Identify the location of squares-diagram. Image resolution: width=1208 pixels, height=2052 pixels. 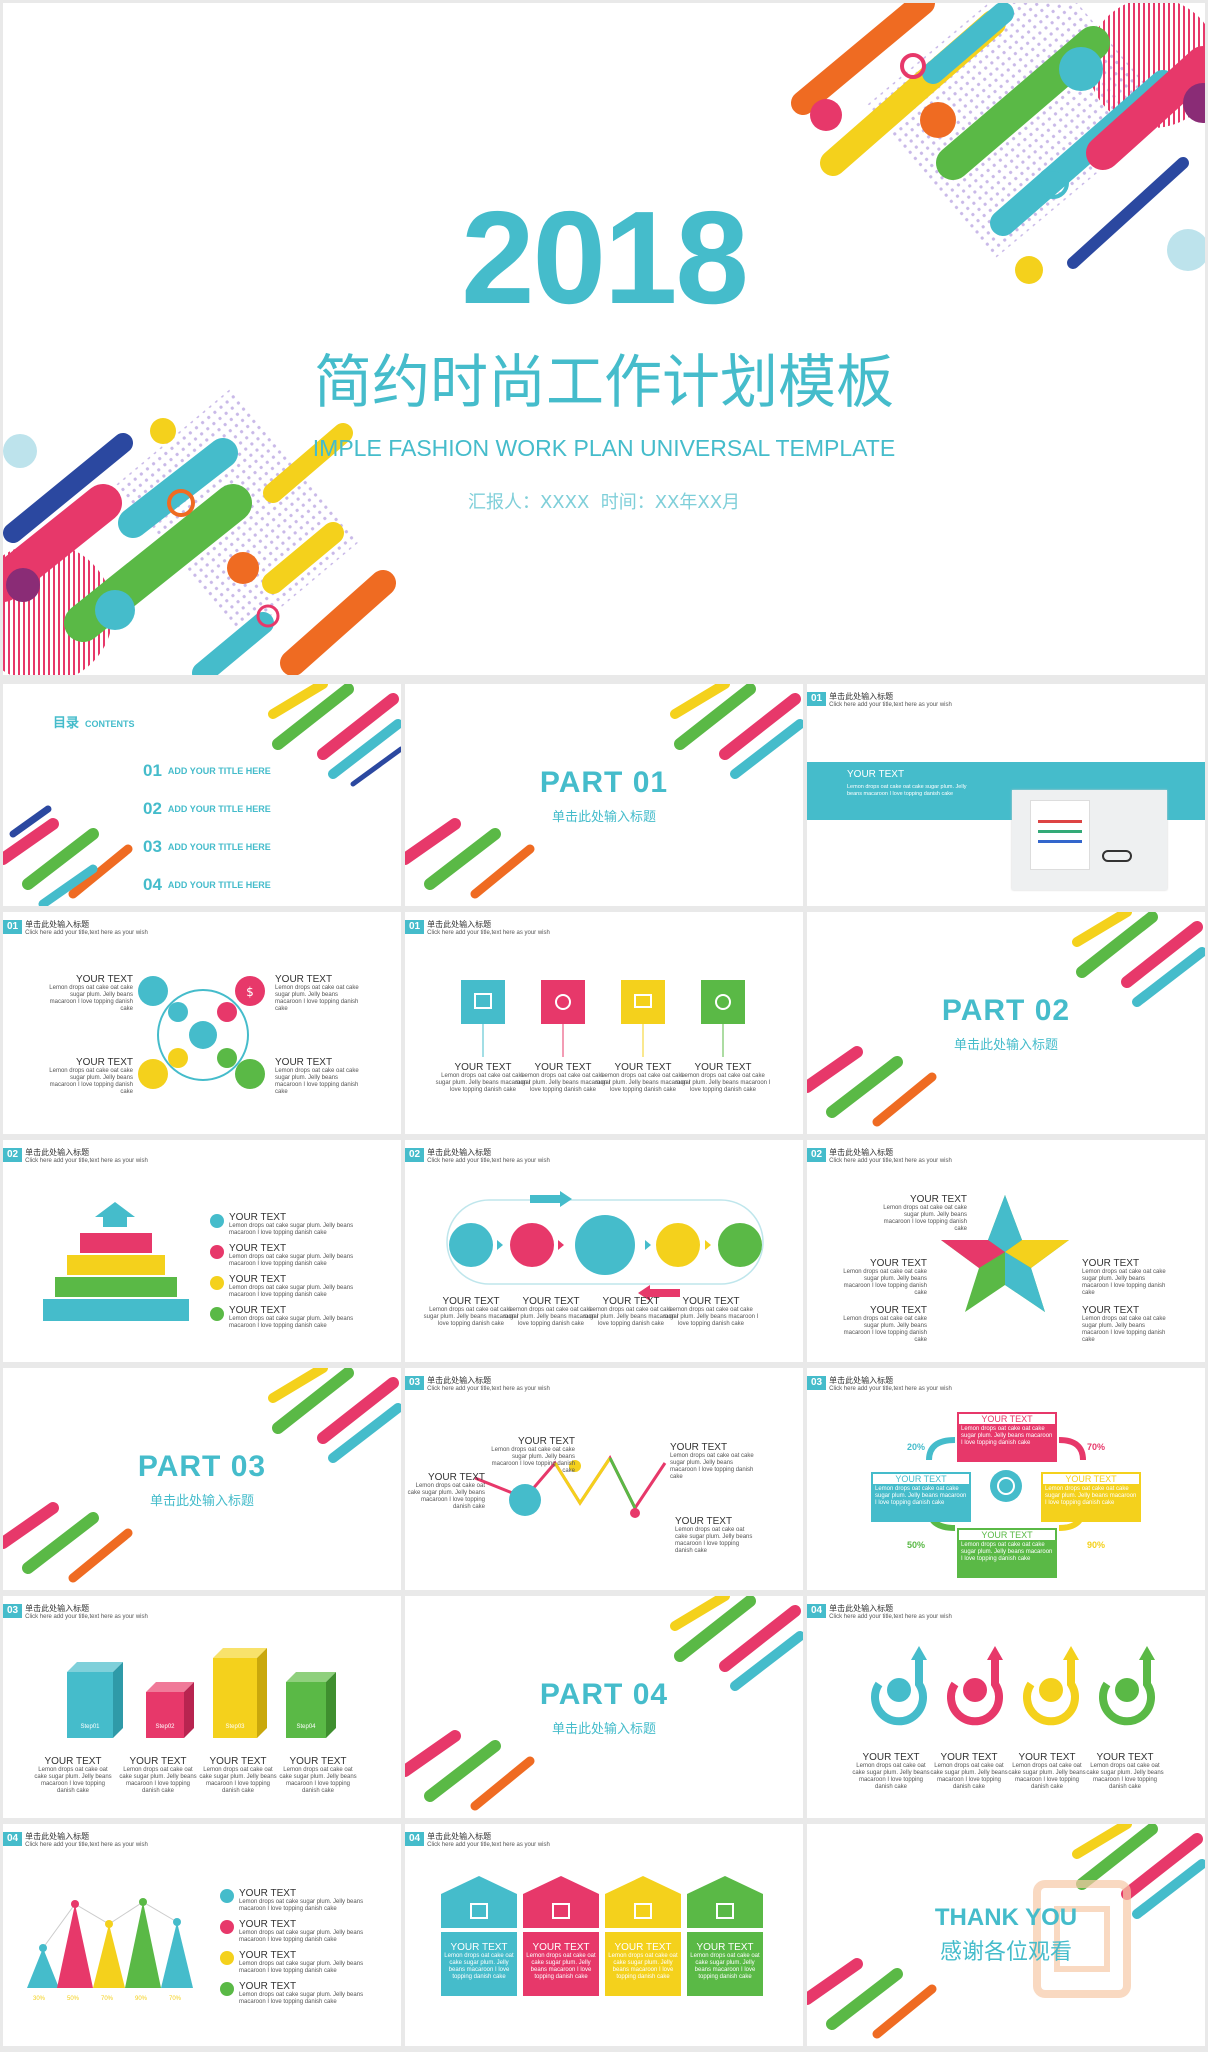
(603, 1018).